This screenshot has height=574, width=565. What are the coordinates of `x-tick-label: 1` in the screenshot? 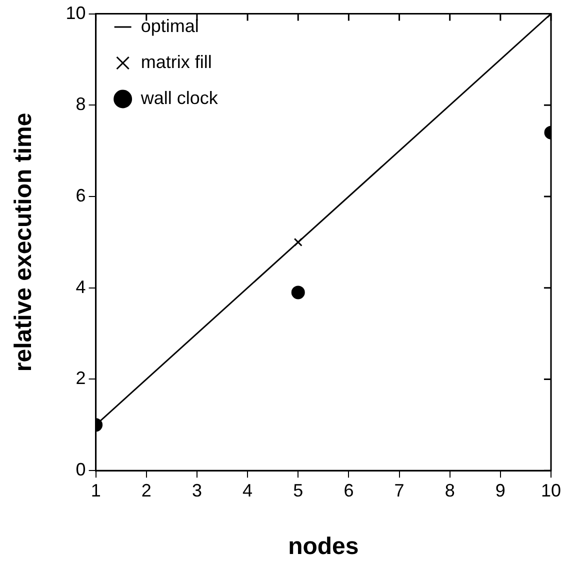 It's located at (95, 490).